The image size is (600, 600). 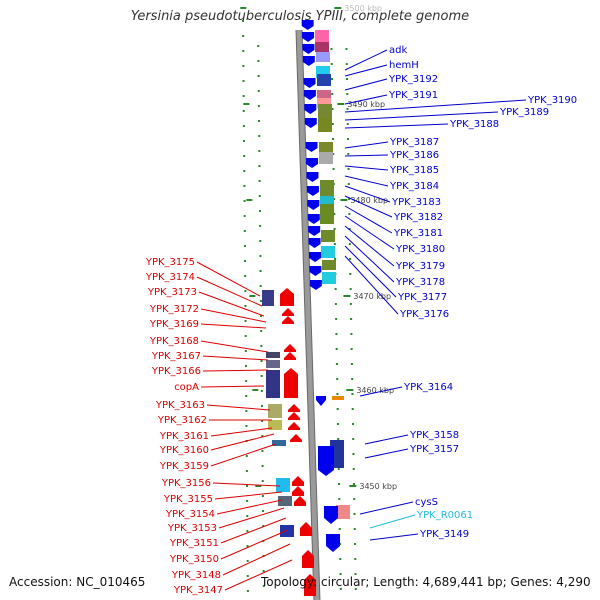 What do you see at coordinates (176, 371) in the screenshot?
I see `gene-label-ypk3166: YPK_3166` at bounding box center [176, 371].